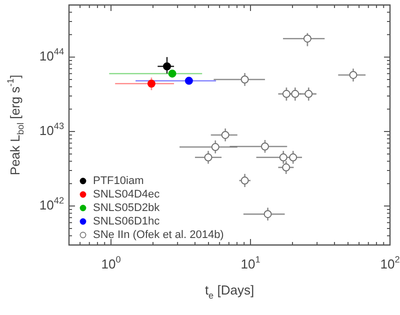  I want to click on legend-label: SNLS04D4ec, so click(126, 194).